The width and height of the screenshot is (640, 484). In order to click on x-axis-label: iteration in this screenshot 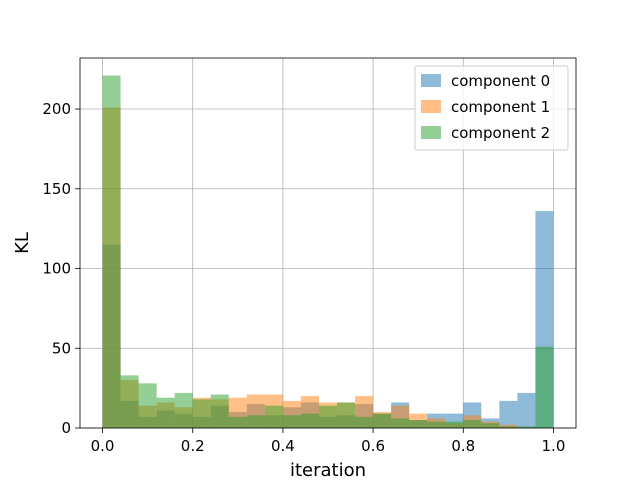, I will do `click(328, 470)`.